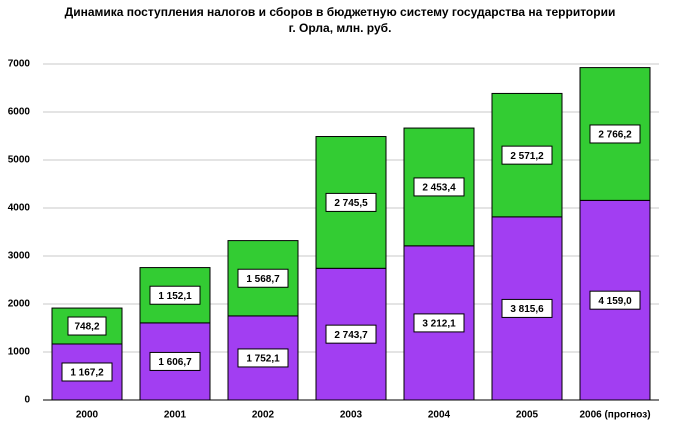 Image resolution: width=675 pixels, height=423 pixels. I want to click on data-label: 2 453,4, so click(439, 188).